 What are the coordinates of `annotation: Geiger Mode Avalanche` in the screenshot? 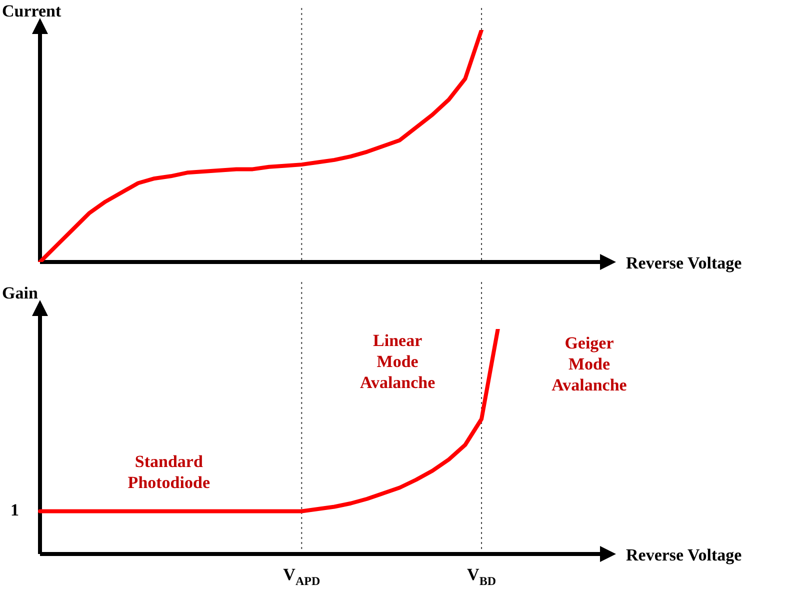 It's located at (590, 363).